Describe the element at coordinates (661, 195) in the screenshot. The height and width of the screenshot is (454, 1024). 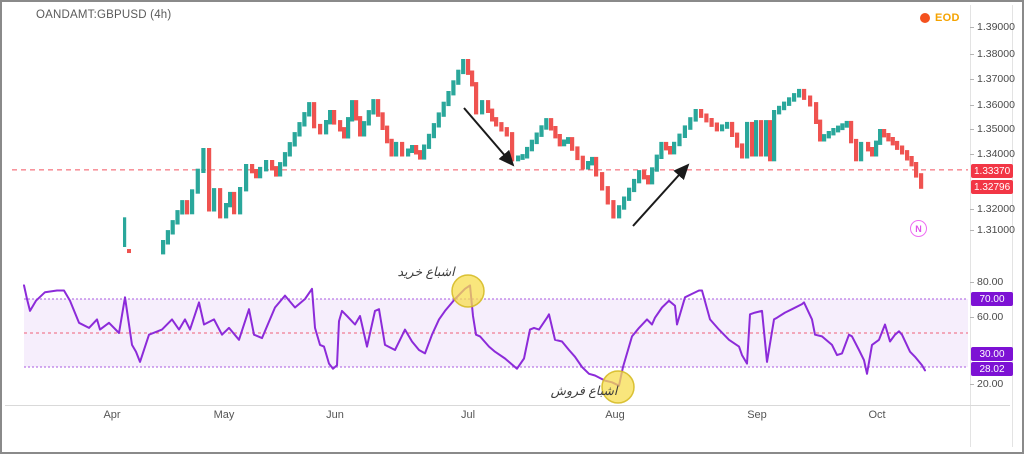
I see `trend-arrow-up` at that location.